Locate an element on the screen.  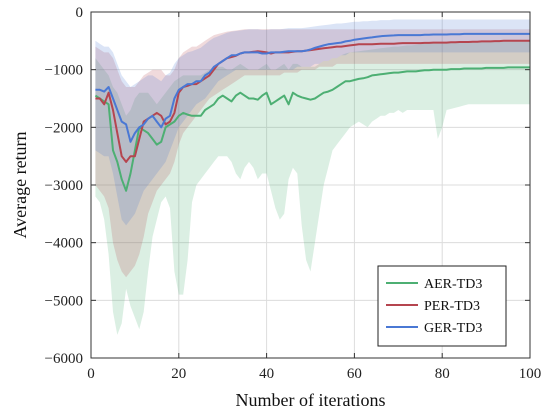
x-tick-label: 60 is located at coordinates (354, 374).